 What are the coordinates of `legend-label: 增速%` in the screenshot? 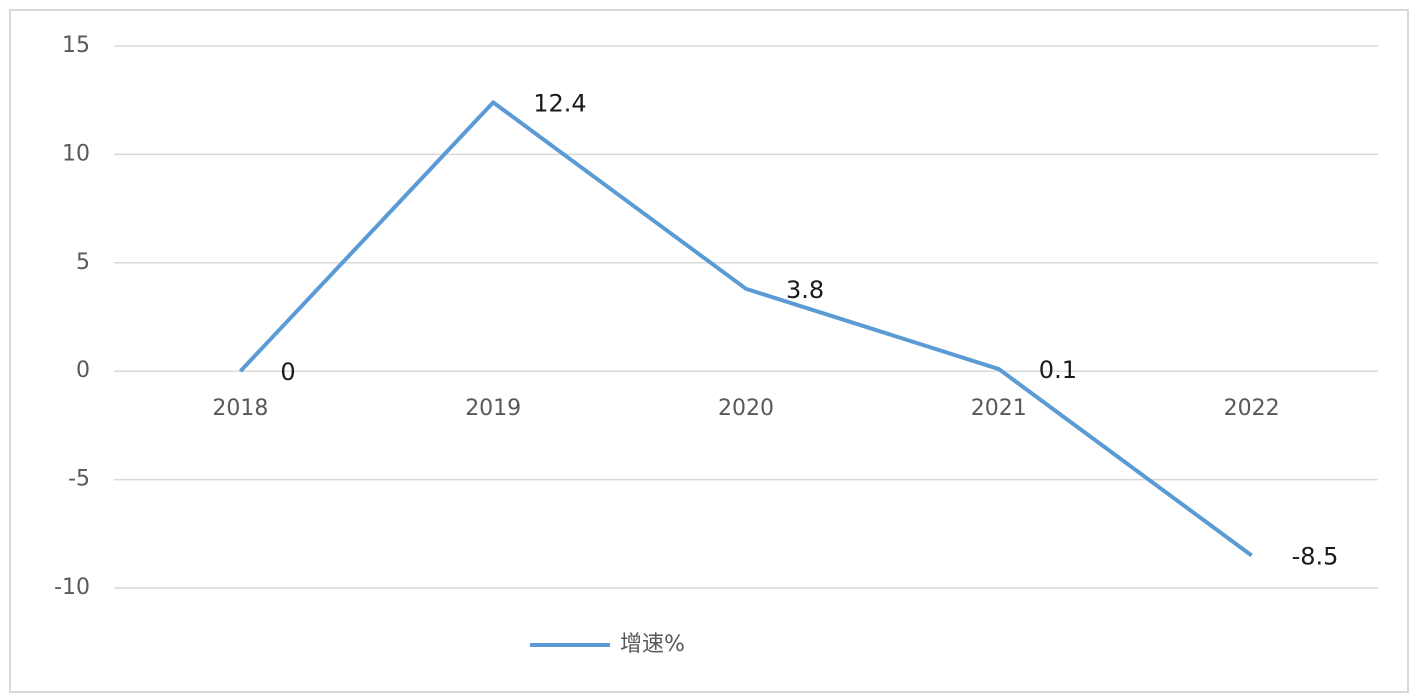 It's located at (652, 644).